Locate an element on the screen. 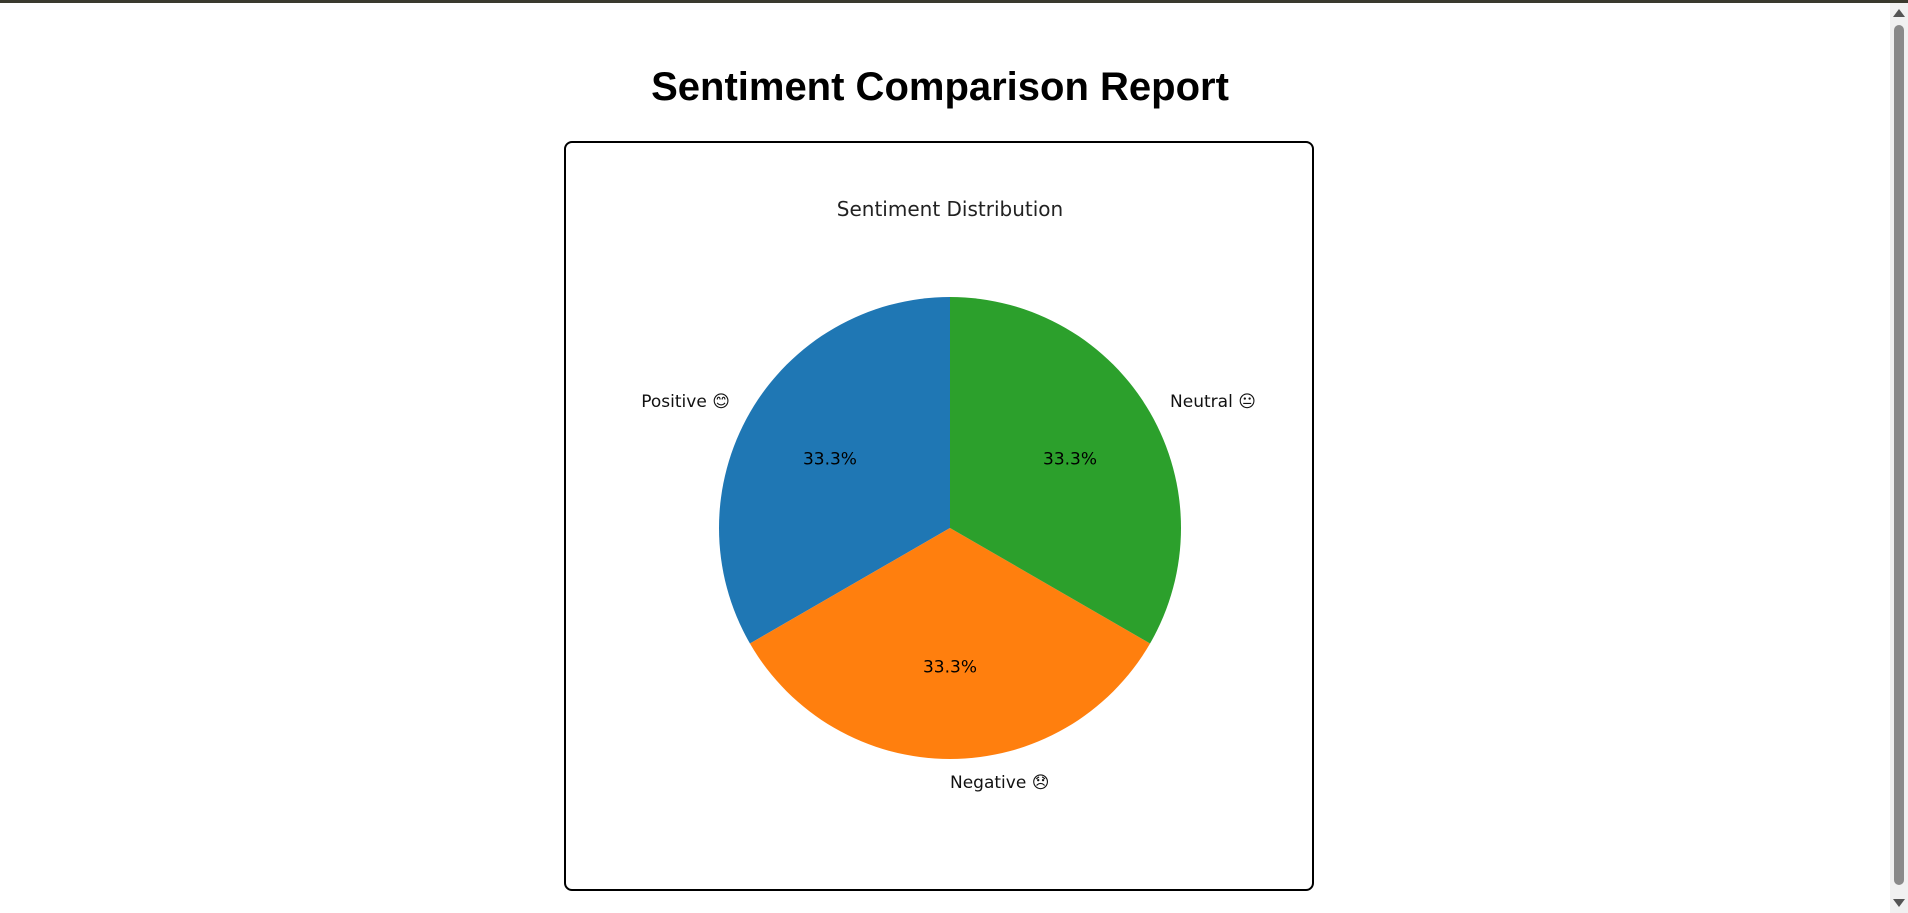 The width and height of the screenshot is (1908, 913). pie-category-label: Positive 😊 is located at coordinates (685, 402).